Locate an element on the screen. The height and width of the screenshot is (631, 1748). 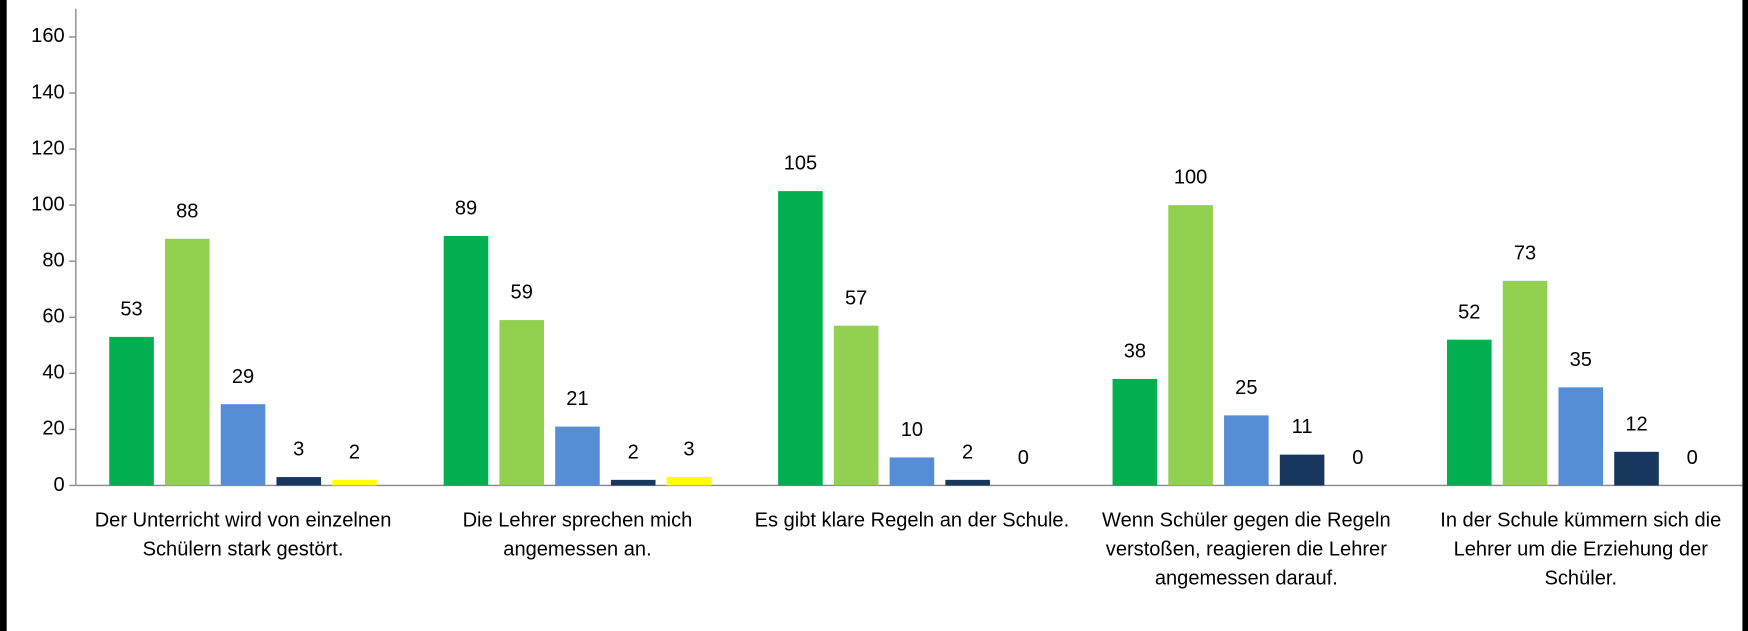
data-label: 29 is located at coordinates (243, 377).